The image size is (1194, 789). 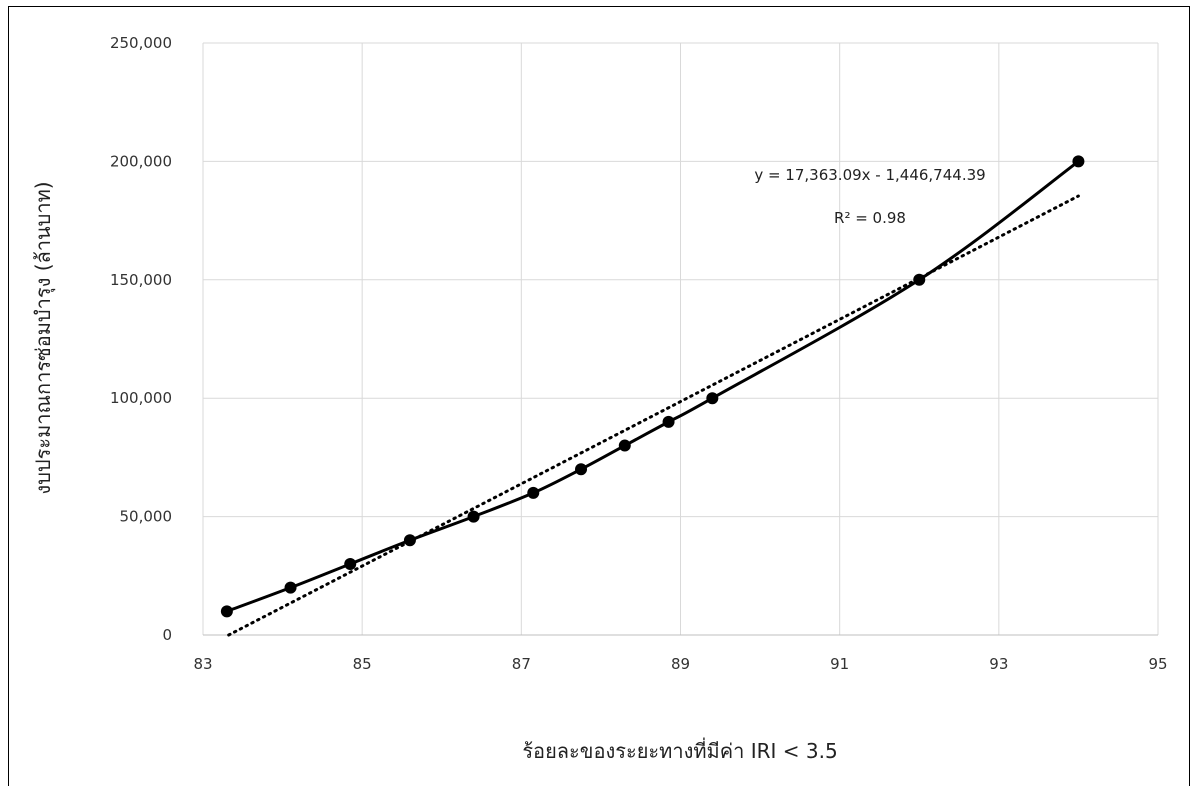 What do you see at coordinates (839, 664) in the screenshot?
I see `x-tick-label: 91` at bounding box center [839, 664].